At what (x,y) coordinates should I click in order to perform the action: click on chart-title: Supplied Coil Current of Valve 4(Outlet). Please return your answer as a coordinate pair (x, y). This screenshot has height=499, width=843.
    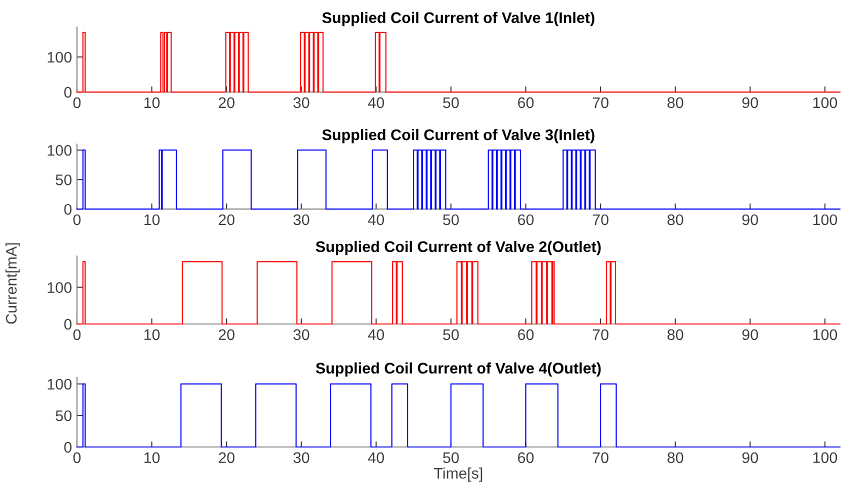
    Looking at the image, I should click on (458, 369).